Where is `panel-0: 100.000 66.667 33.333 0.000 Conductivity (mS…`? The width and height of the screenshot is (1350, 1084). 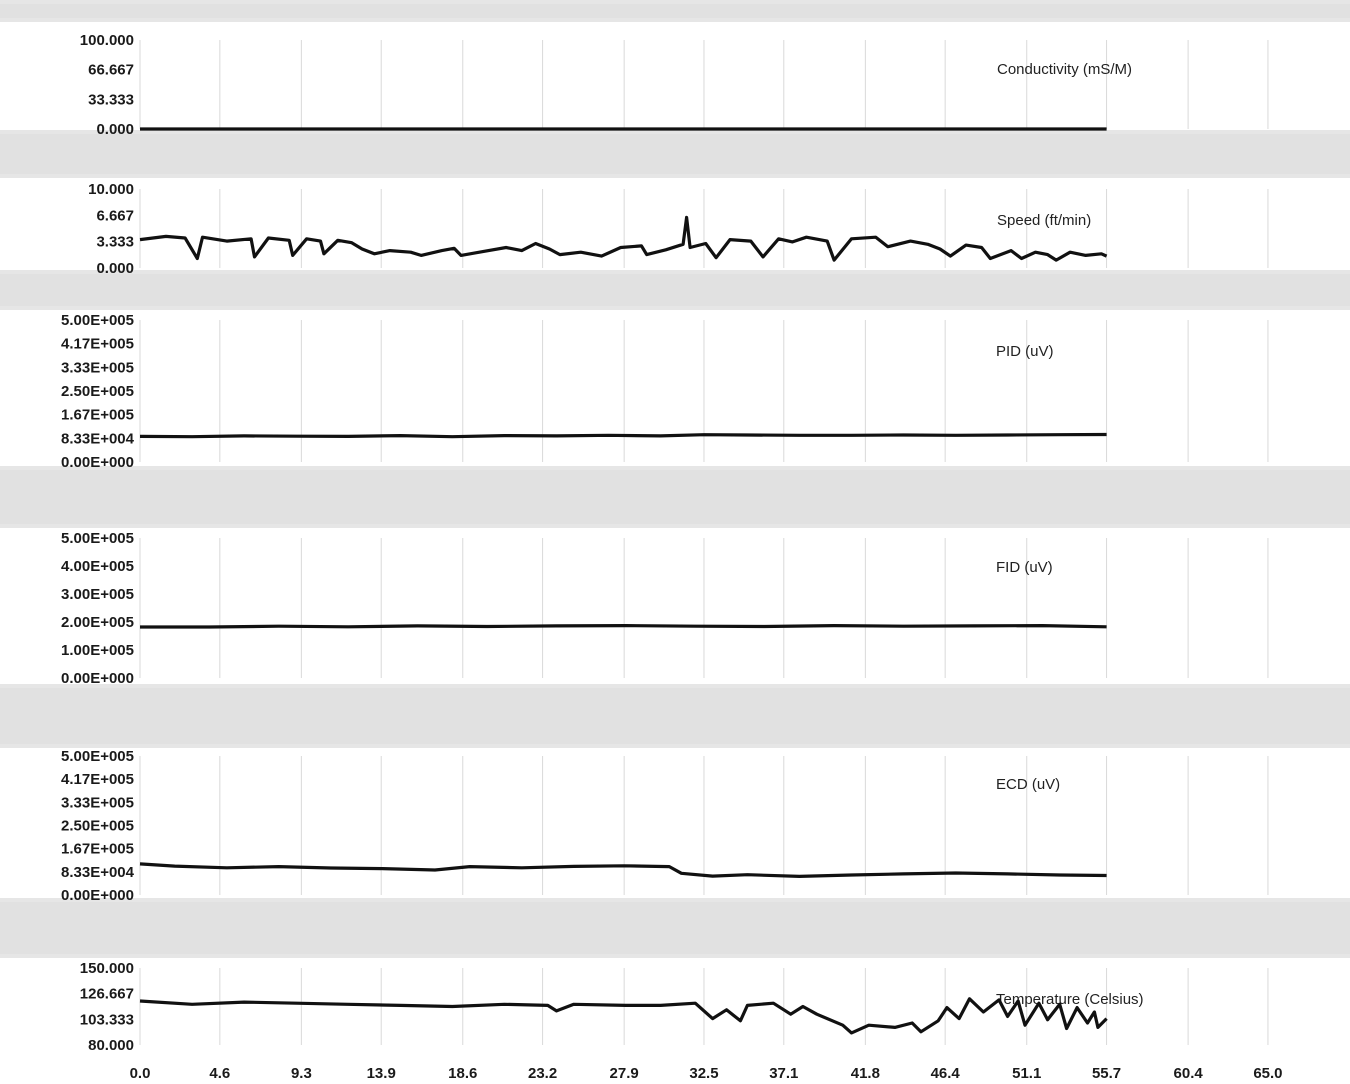 panel-0: 100.000 66.667 33.333 0.000 Conductivity (mS… is located at coordinates (606, 85).